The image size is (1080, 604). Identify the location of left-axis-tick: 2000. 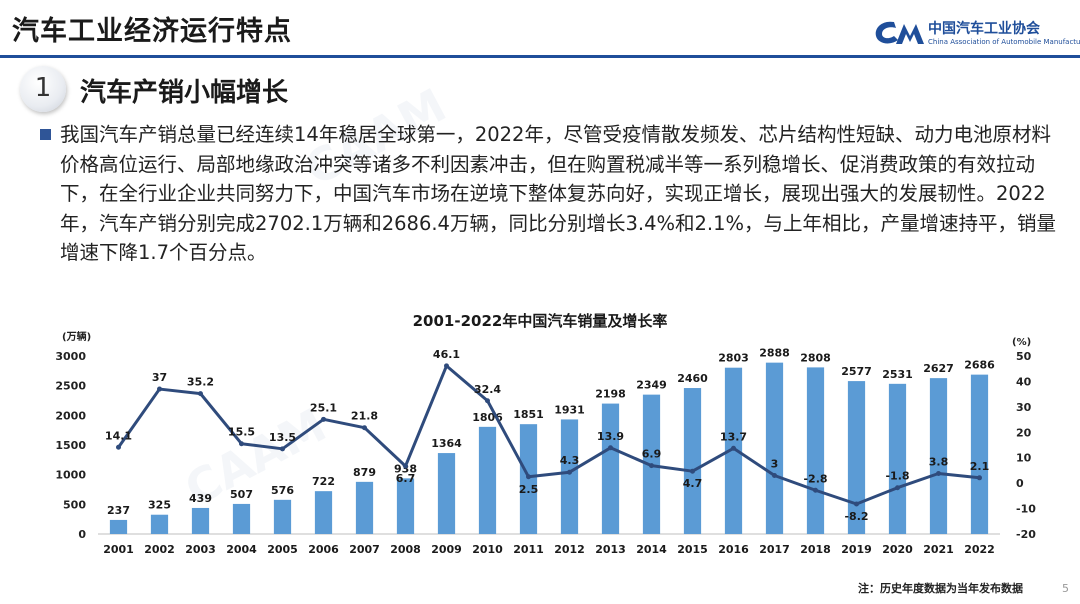
(70, 415).